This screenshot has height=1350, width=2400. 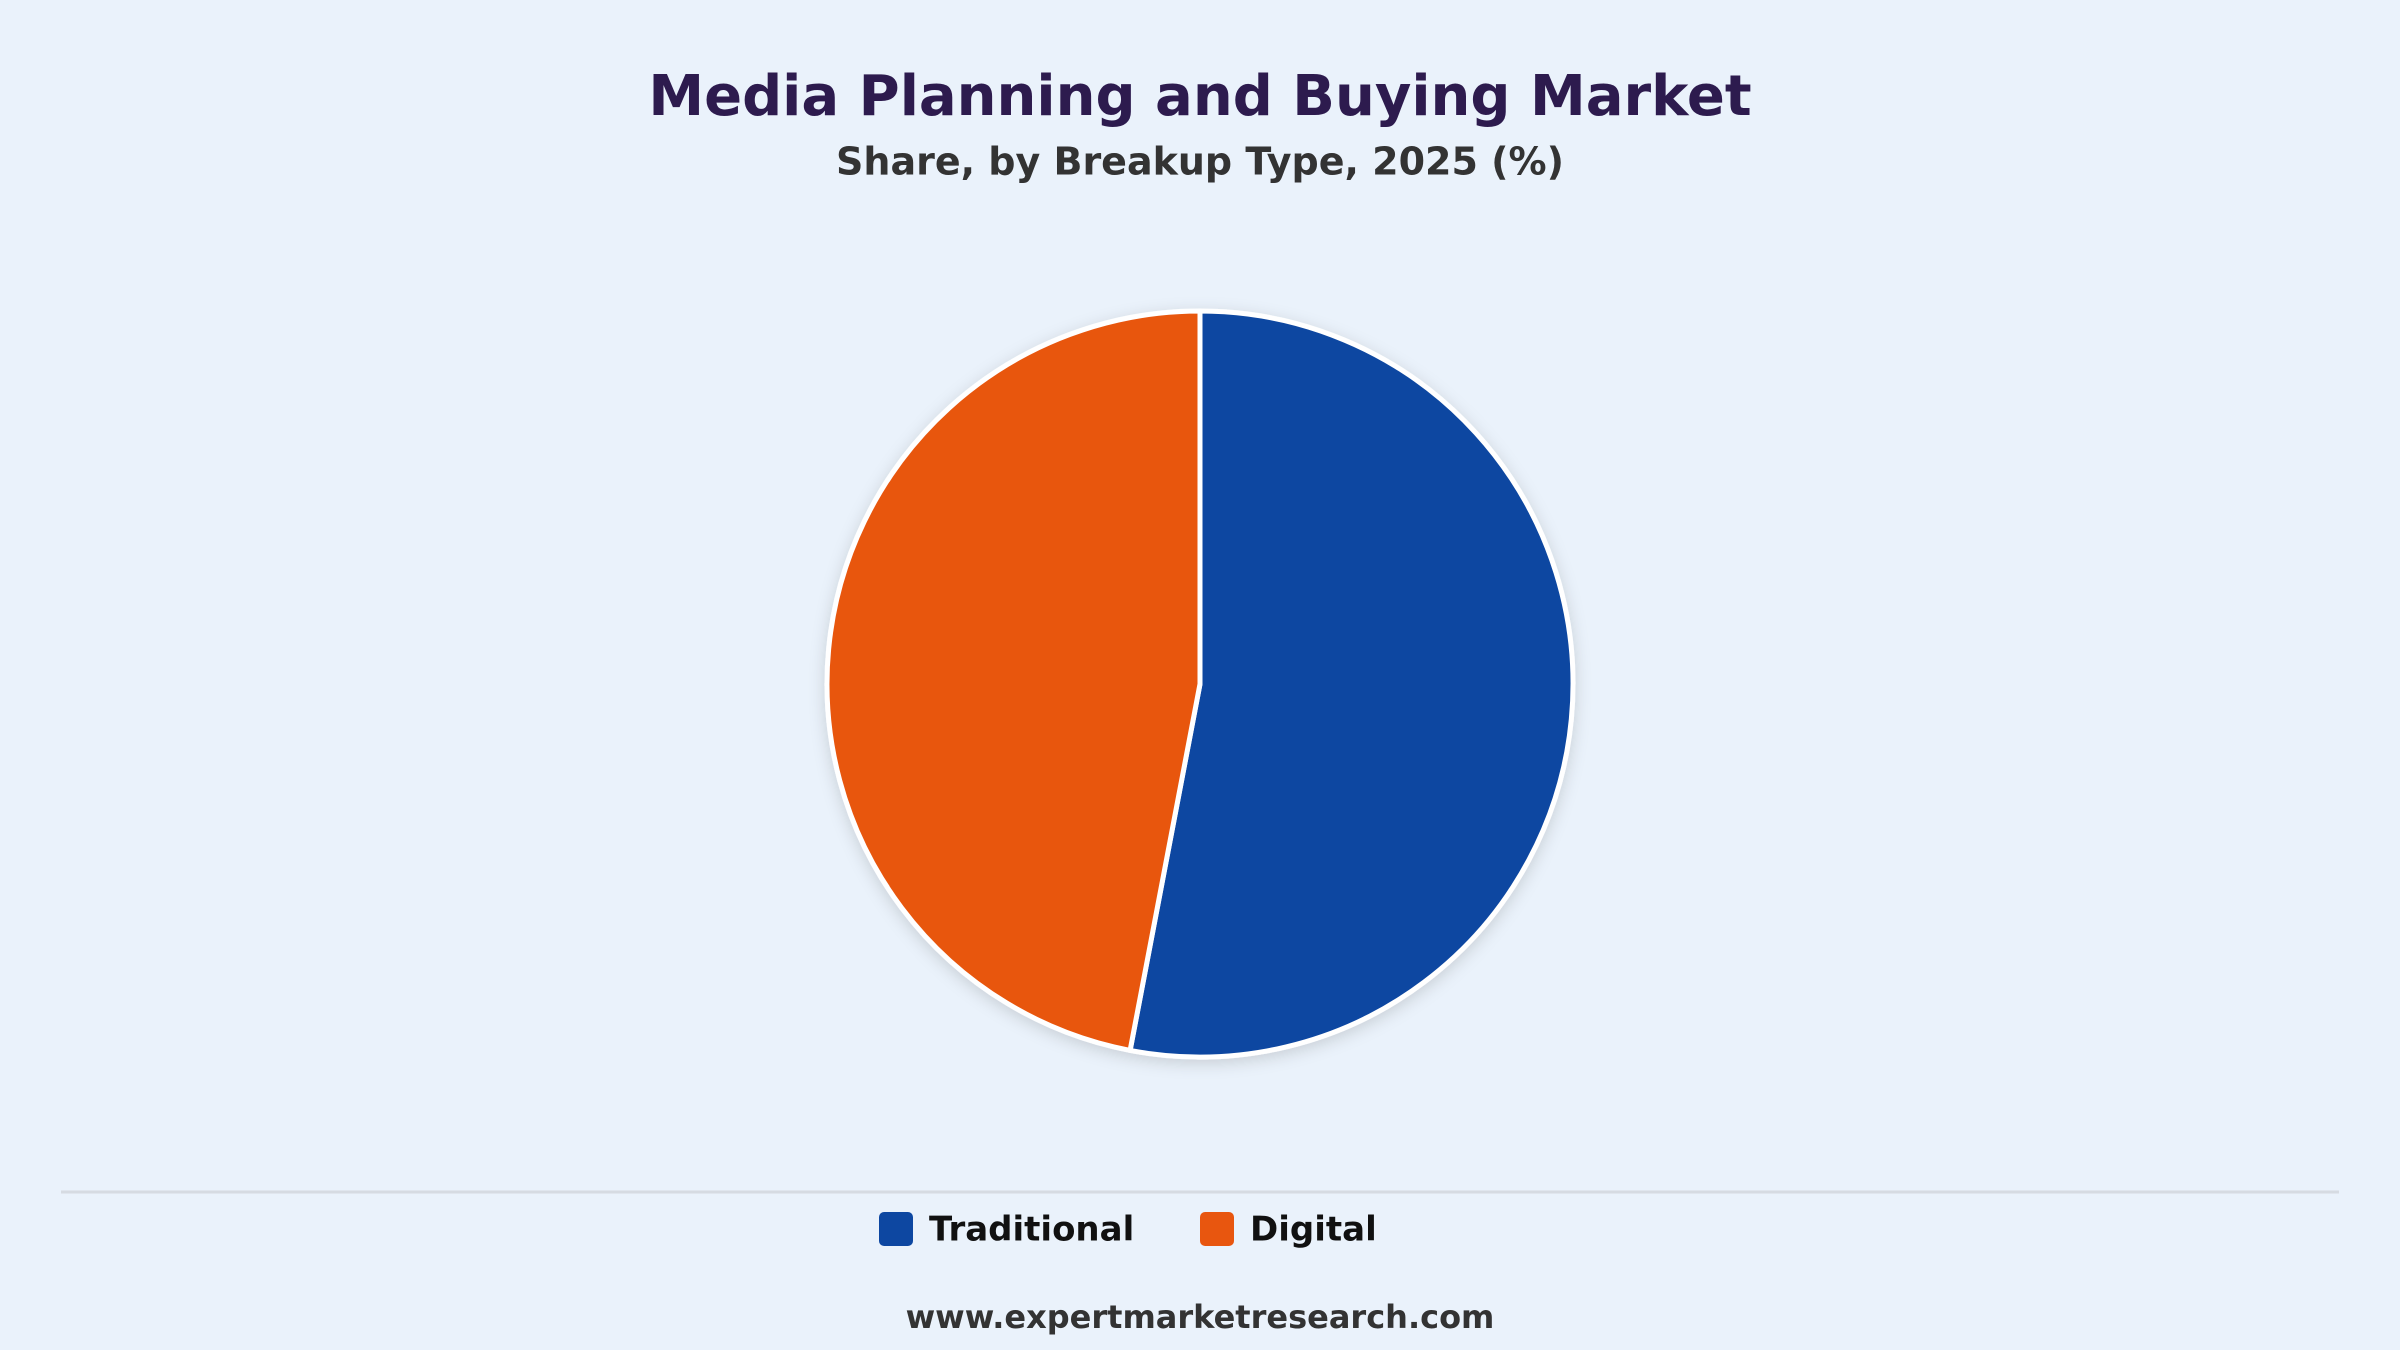 What do you see at coordinates (1200, 162) in the screenshot?
I see `chart-subtitle: Share, by Breakup Type, 2025 (%)` at bounding box center [1200, 162].